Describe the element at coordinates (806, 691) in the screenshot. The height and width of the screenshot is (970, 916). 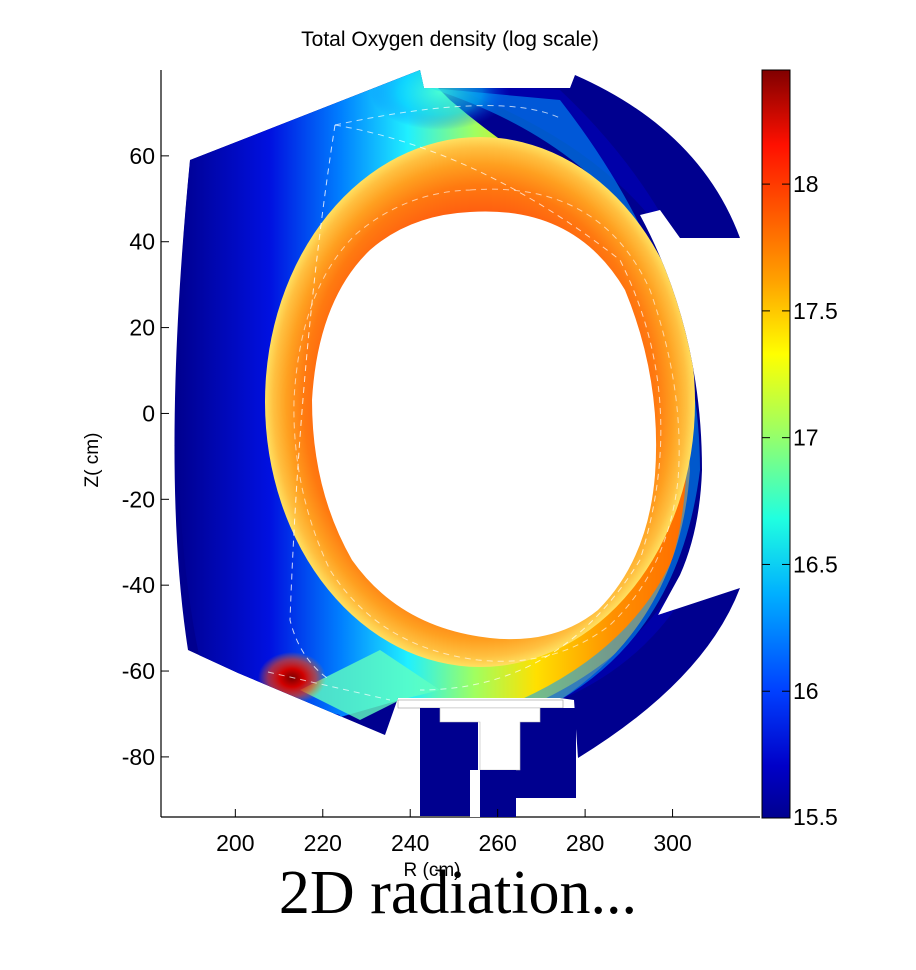
I see `colorbar-tick-label: 16` at that location.